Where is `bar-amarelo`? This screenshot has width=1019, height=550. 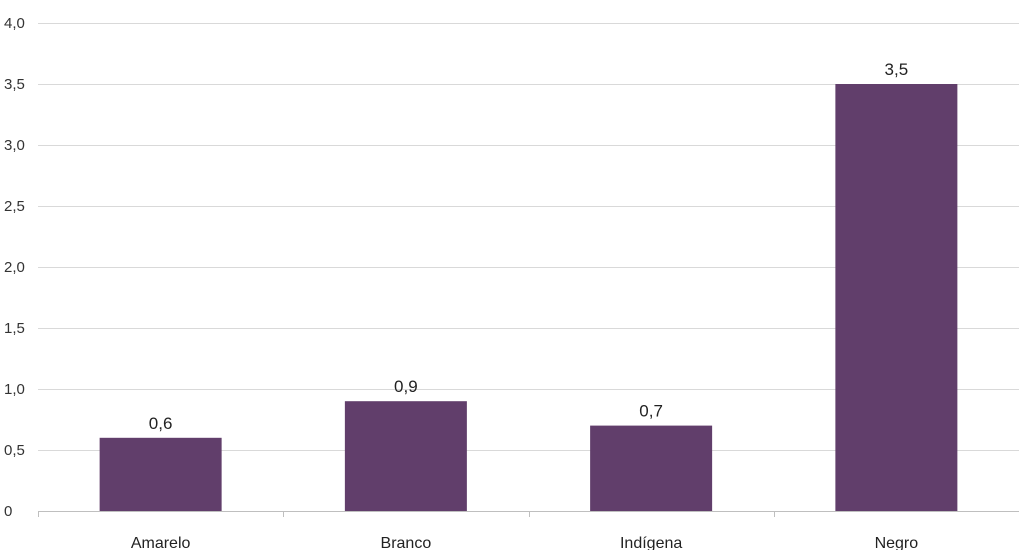 bar-amarelo is located at coordinates (160, 474).